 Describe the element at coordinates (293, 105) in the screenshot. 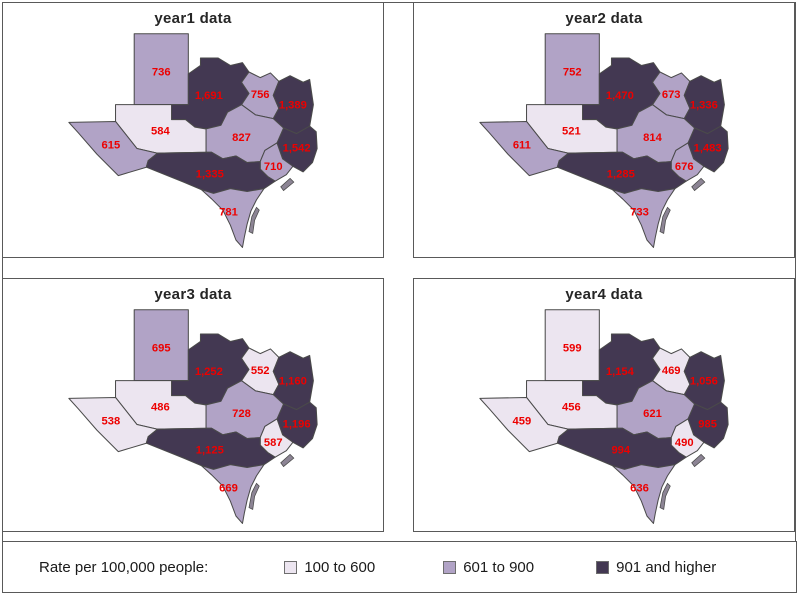

I see `value-label-east: 1,389` at that location.